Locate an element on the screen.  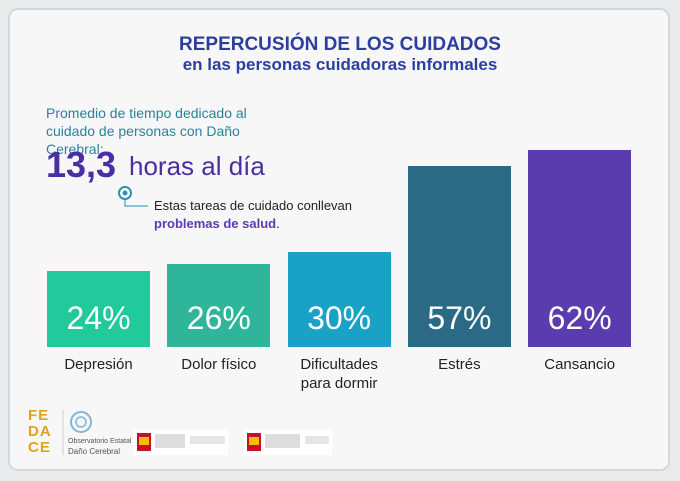
highlight-unit: horas al día is located at coordinates (197, 166).